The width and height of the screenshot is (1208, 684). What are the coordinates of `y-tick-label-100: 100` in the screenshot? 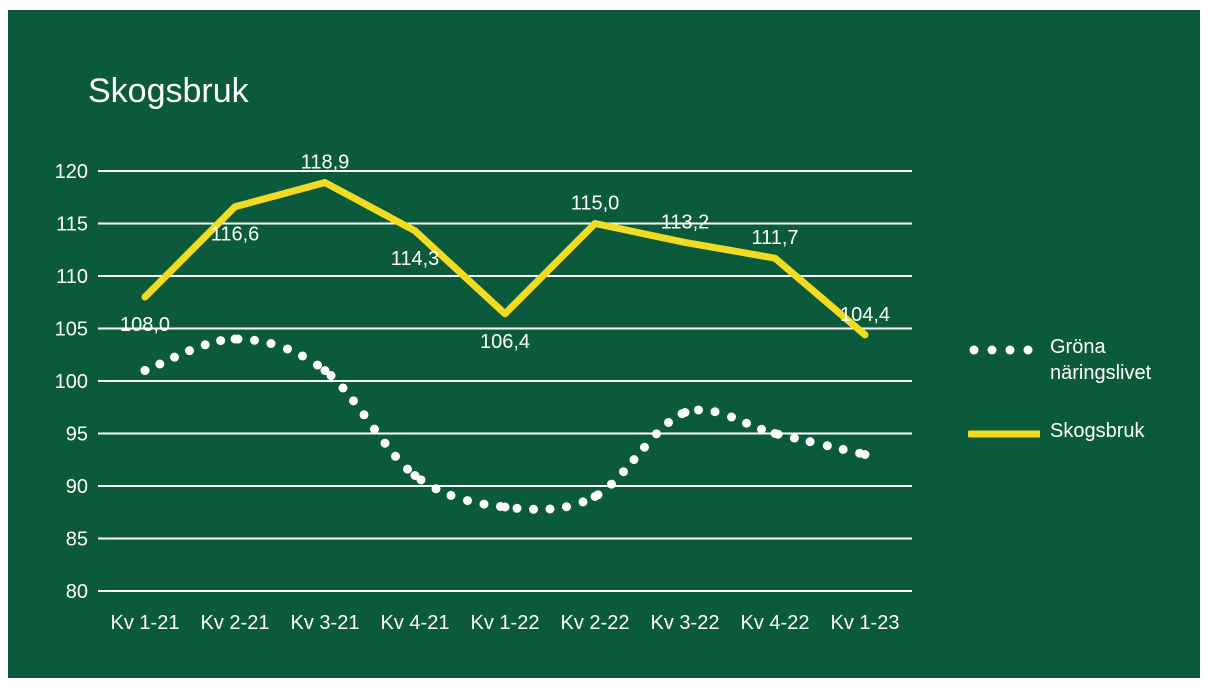 It's located at (71, 382).